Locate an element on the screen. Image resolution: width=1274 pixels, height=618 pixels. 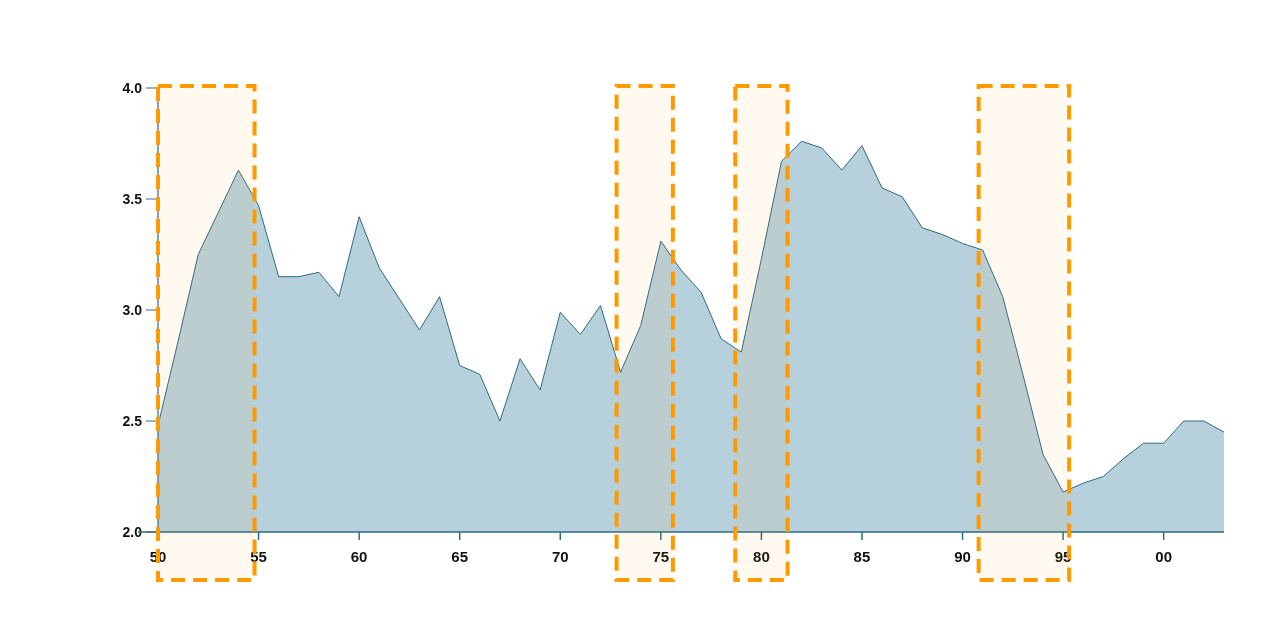
x-tick-label: 65 is located at coordinates (460, 556).